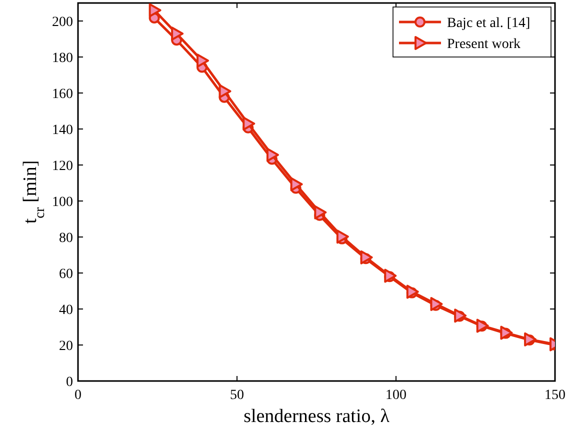 Image resolution: width=579 pixels, height=430 pixels. I want to click on y-tick-label: 80, so click(66, 238).